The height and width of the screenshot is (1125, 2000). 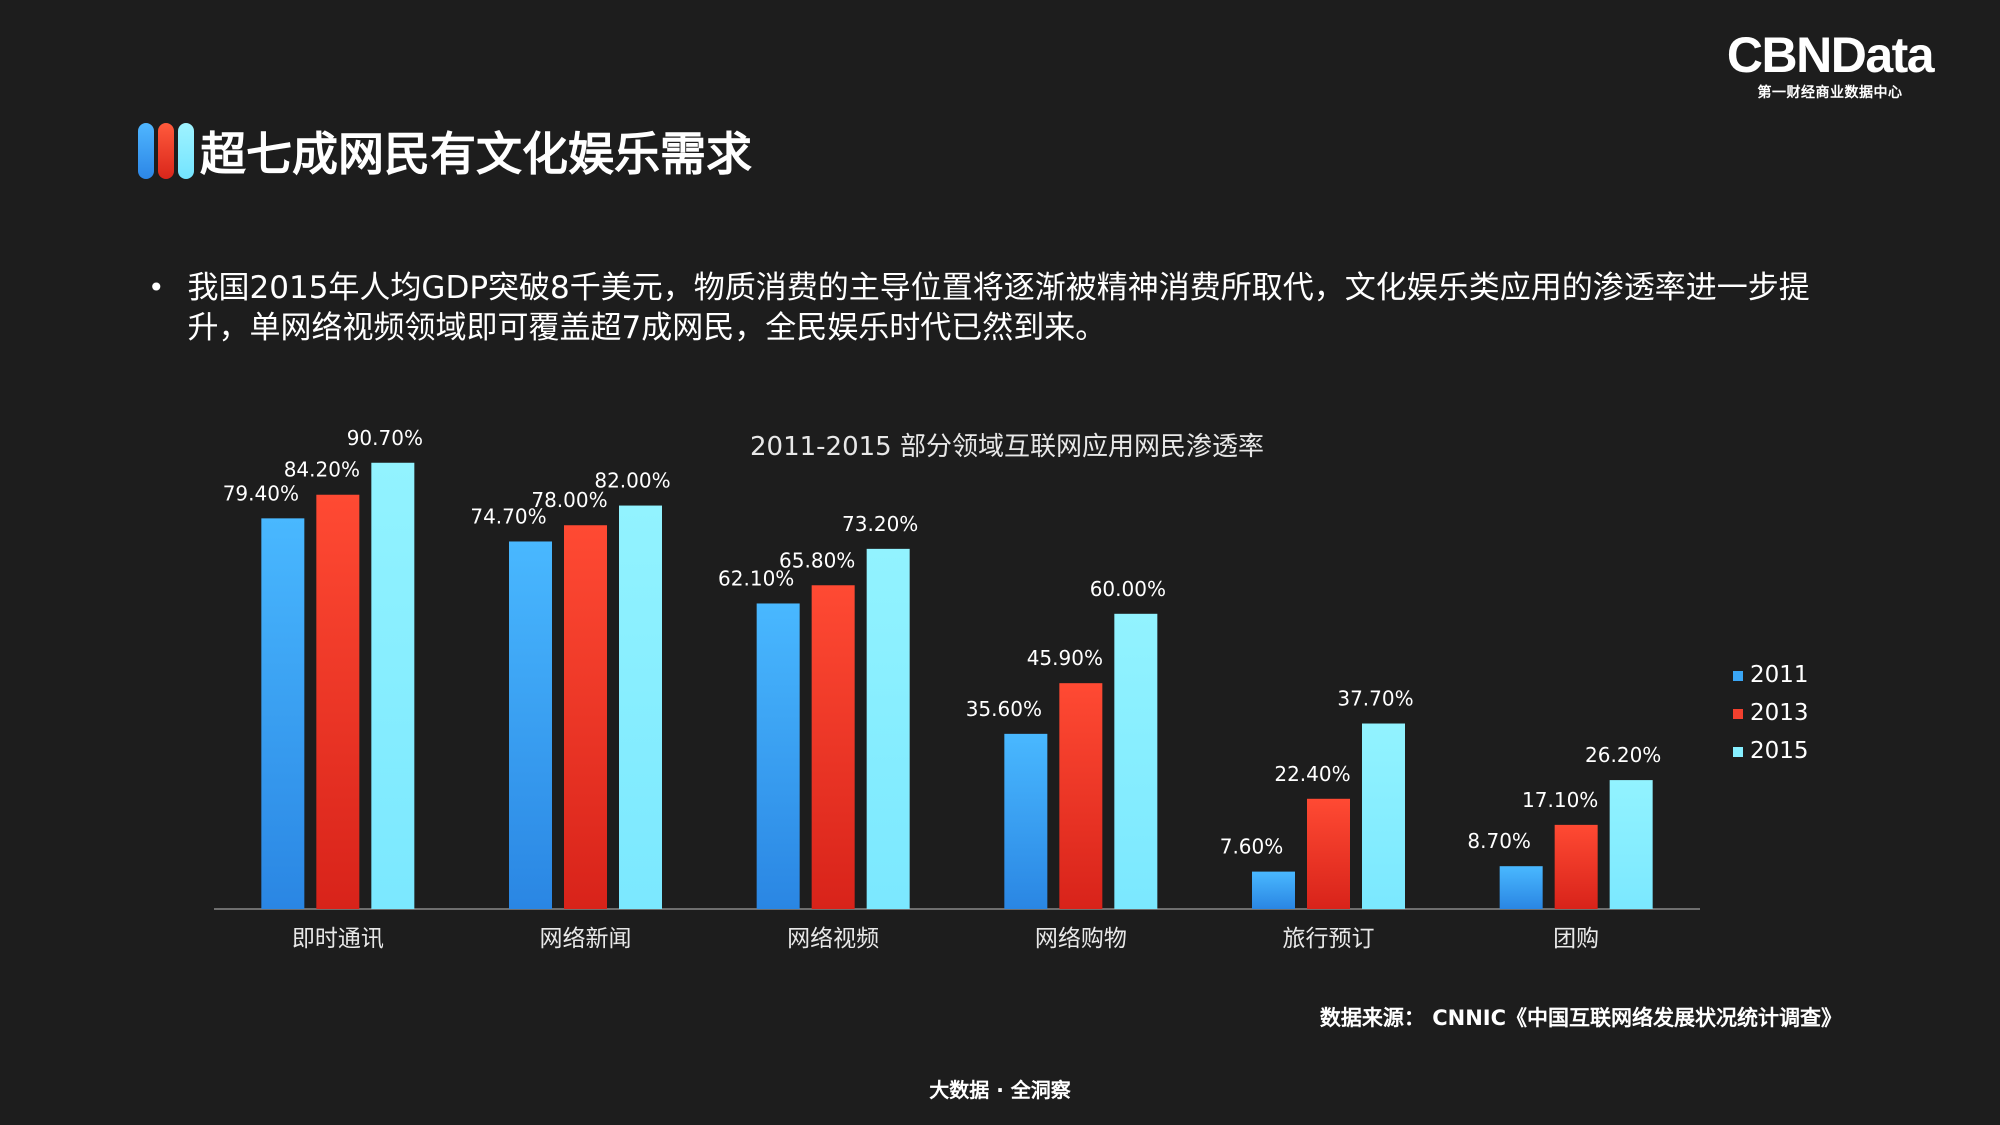 I want to click on legend-label-2011: 2011, so click(x=1779, y=675).